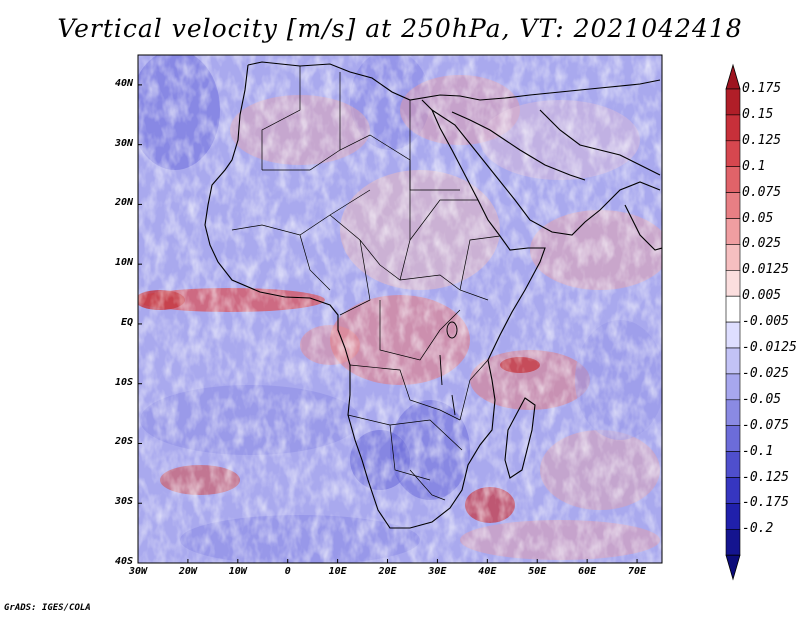 This screenshot has height=618, width=800. I want to click on credit-text: GrADS: IGES/COLA, so click(47, 608).